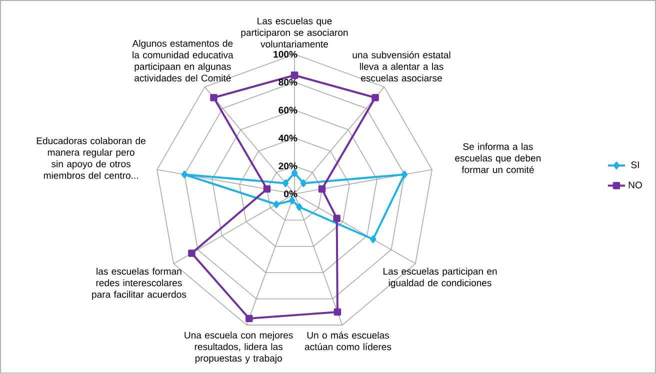 Image resolution: width=656 pixels, height=374 pixels. I want to click on y-tick-label: 0%, so click(291, 194).